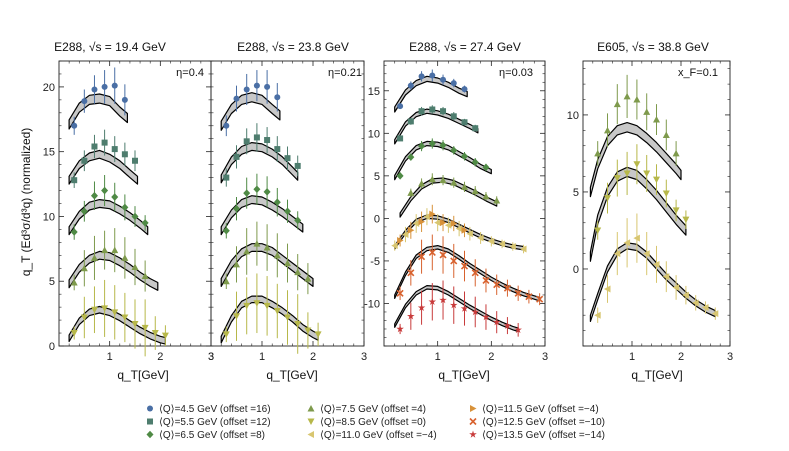 This screenshot has width=789, height=451. I want to click on legend-marker-q11p5, so click(473, 408).